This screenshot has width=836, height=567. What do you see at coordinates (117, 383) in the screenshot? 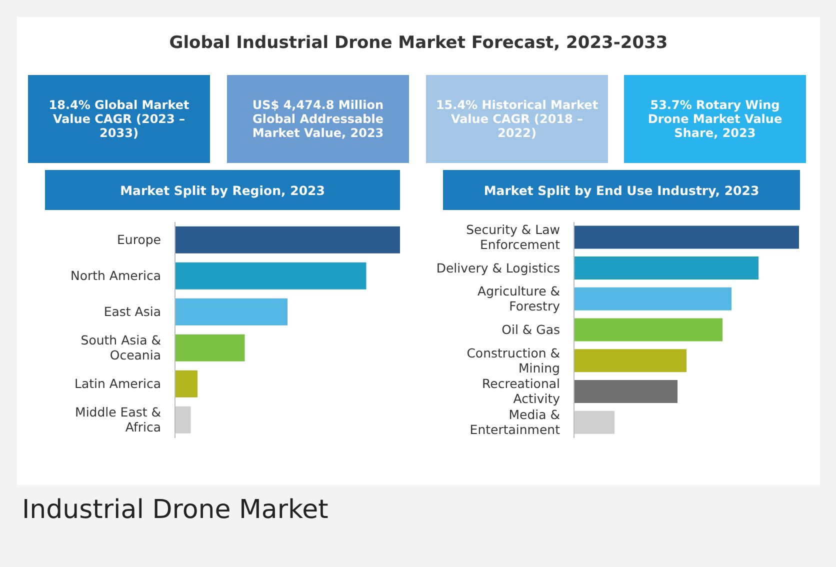
I see `y-tick-label: Latin America` at bounding box center [117, 383].